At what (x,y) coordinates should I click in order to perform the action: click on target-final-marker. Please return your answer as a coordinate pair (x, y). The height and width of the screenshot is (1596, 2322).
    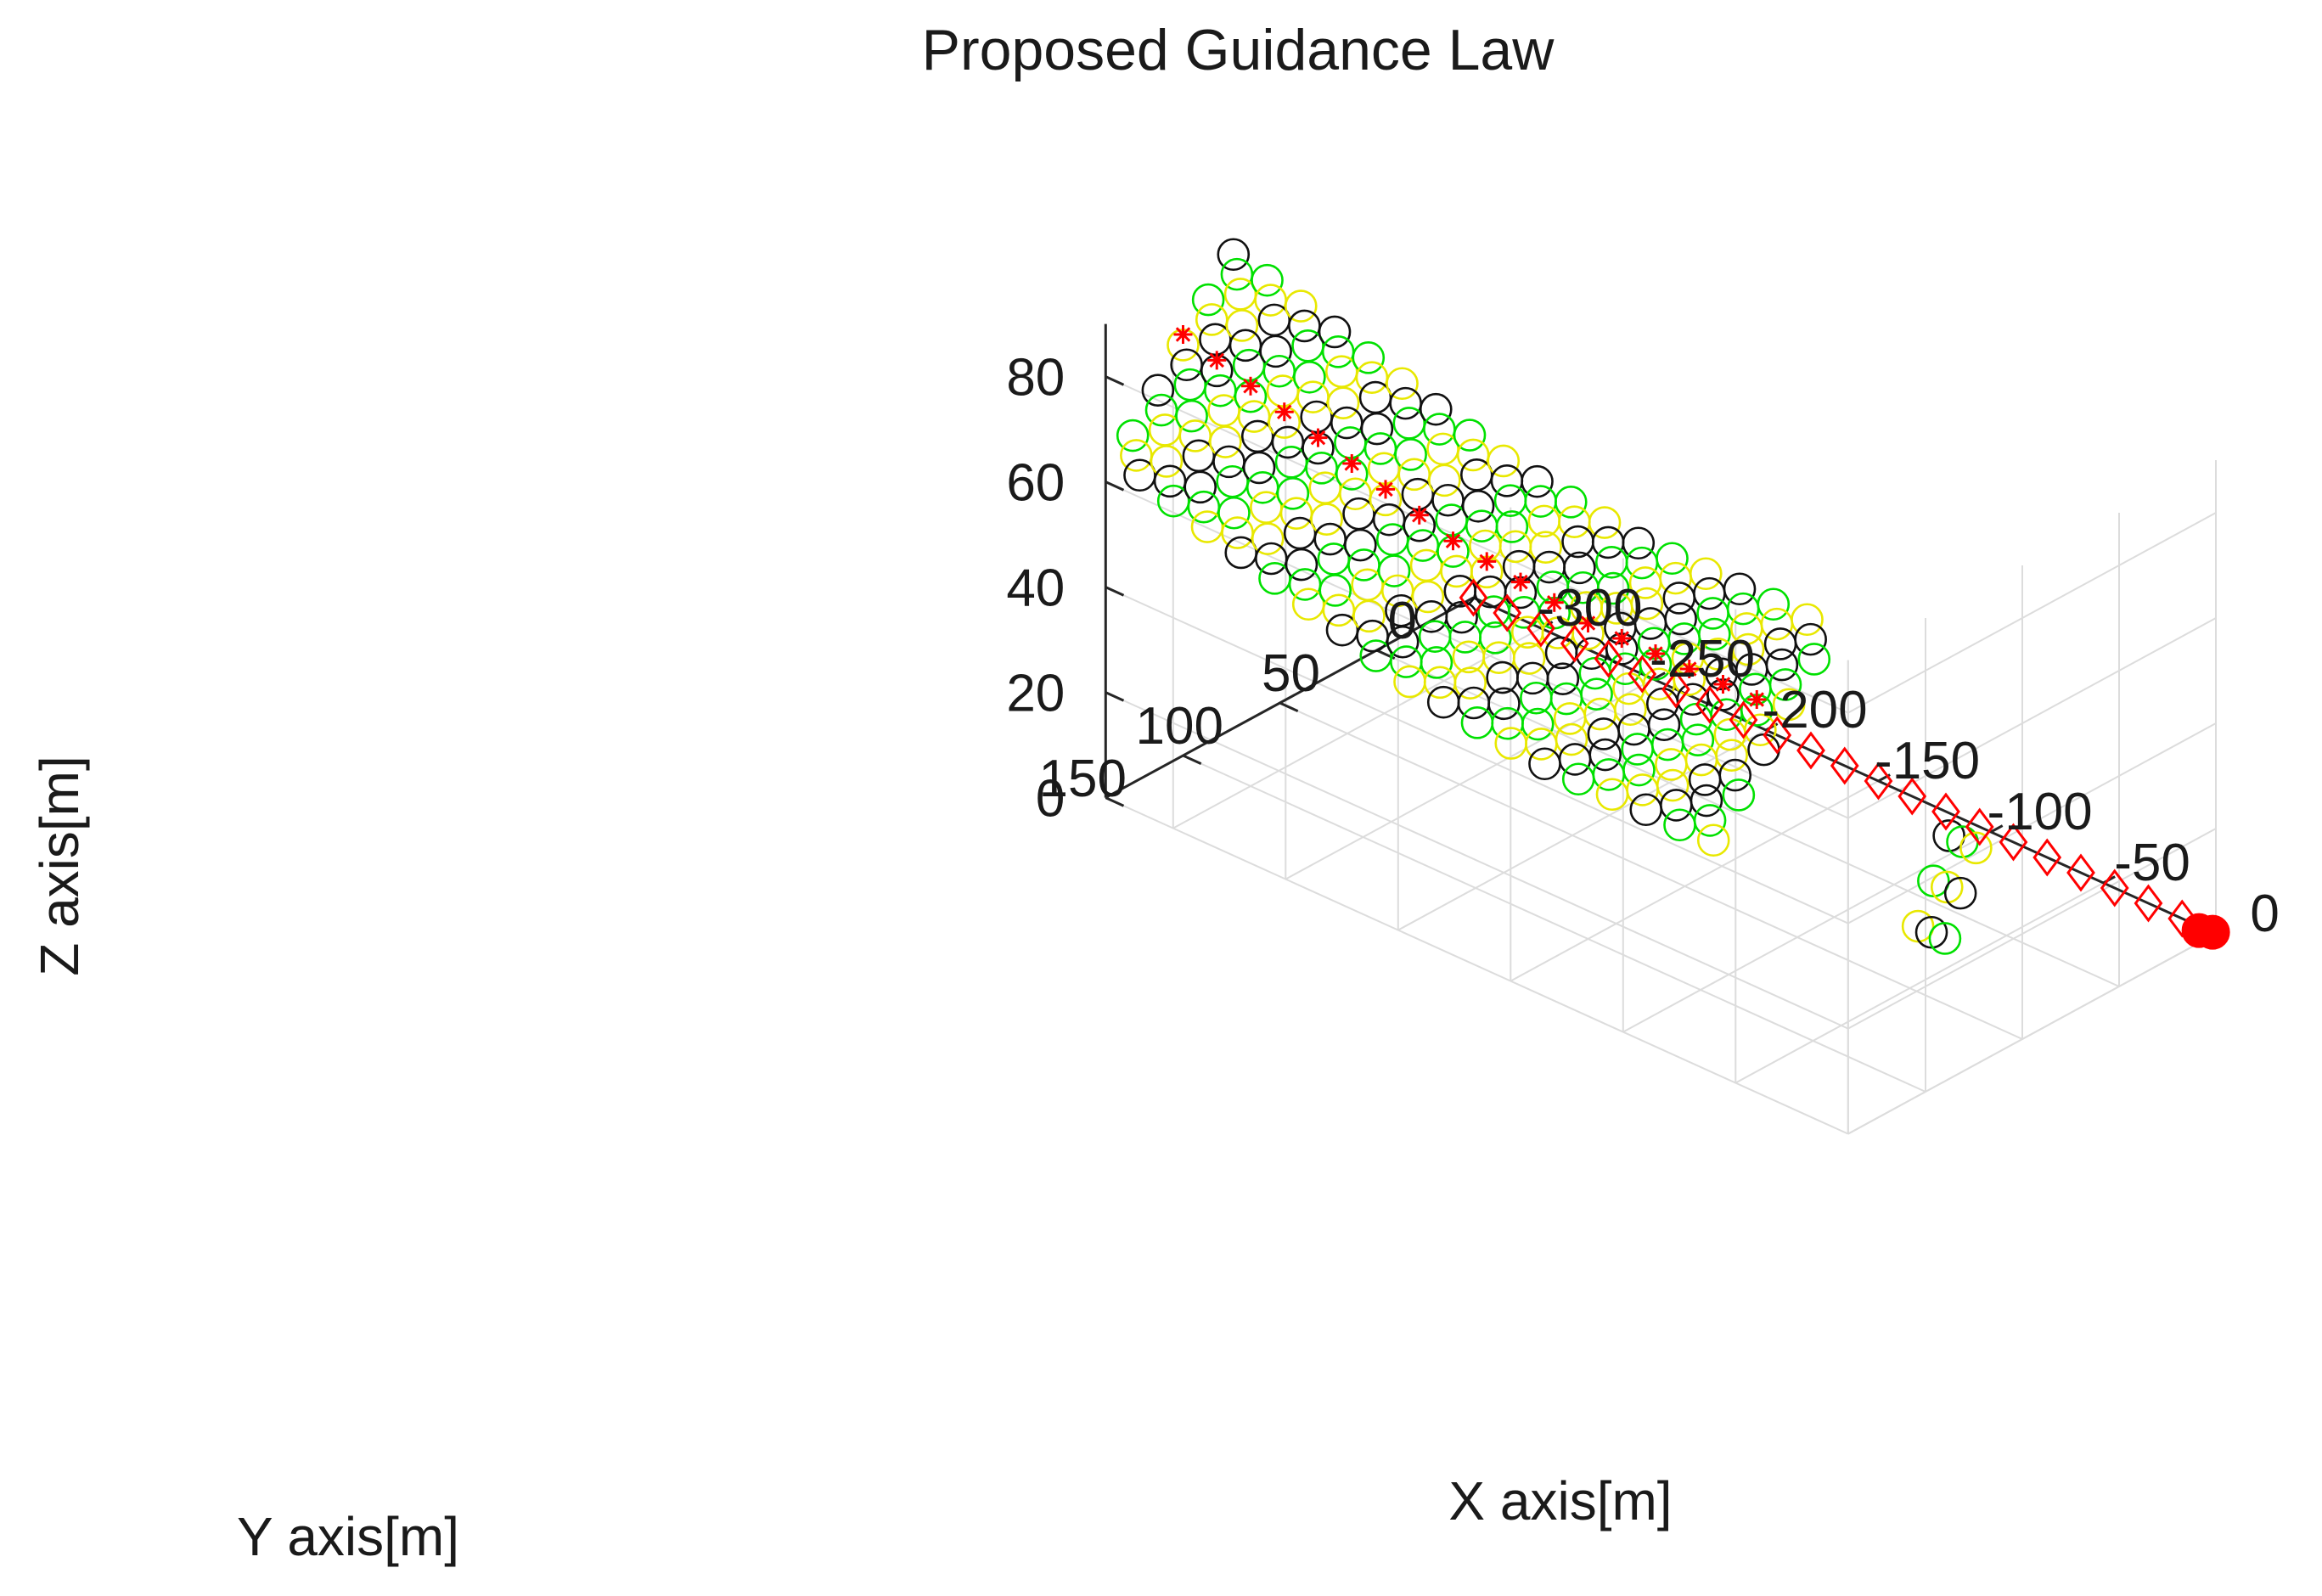
    Looking at the image, I should click on (2212, 932).